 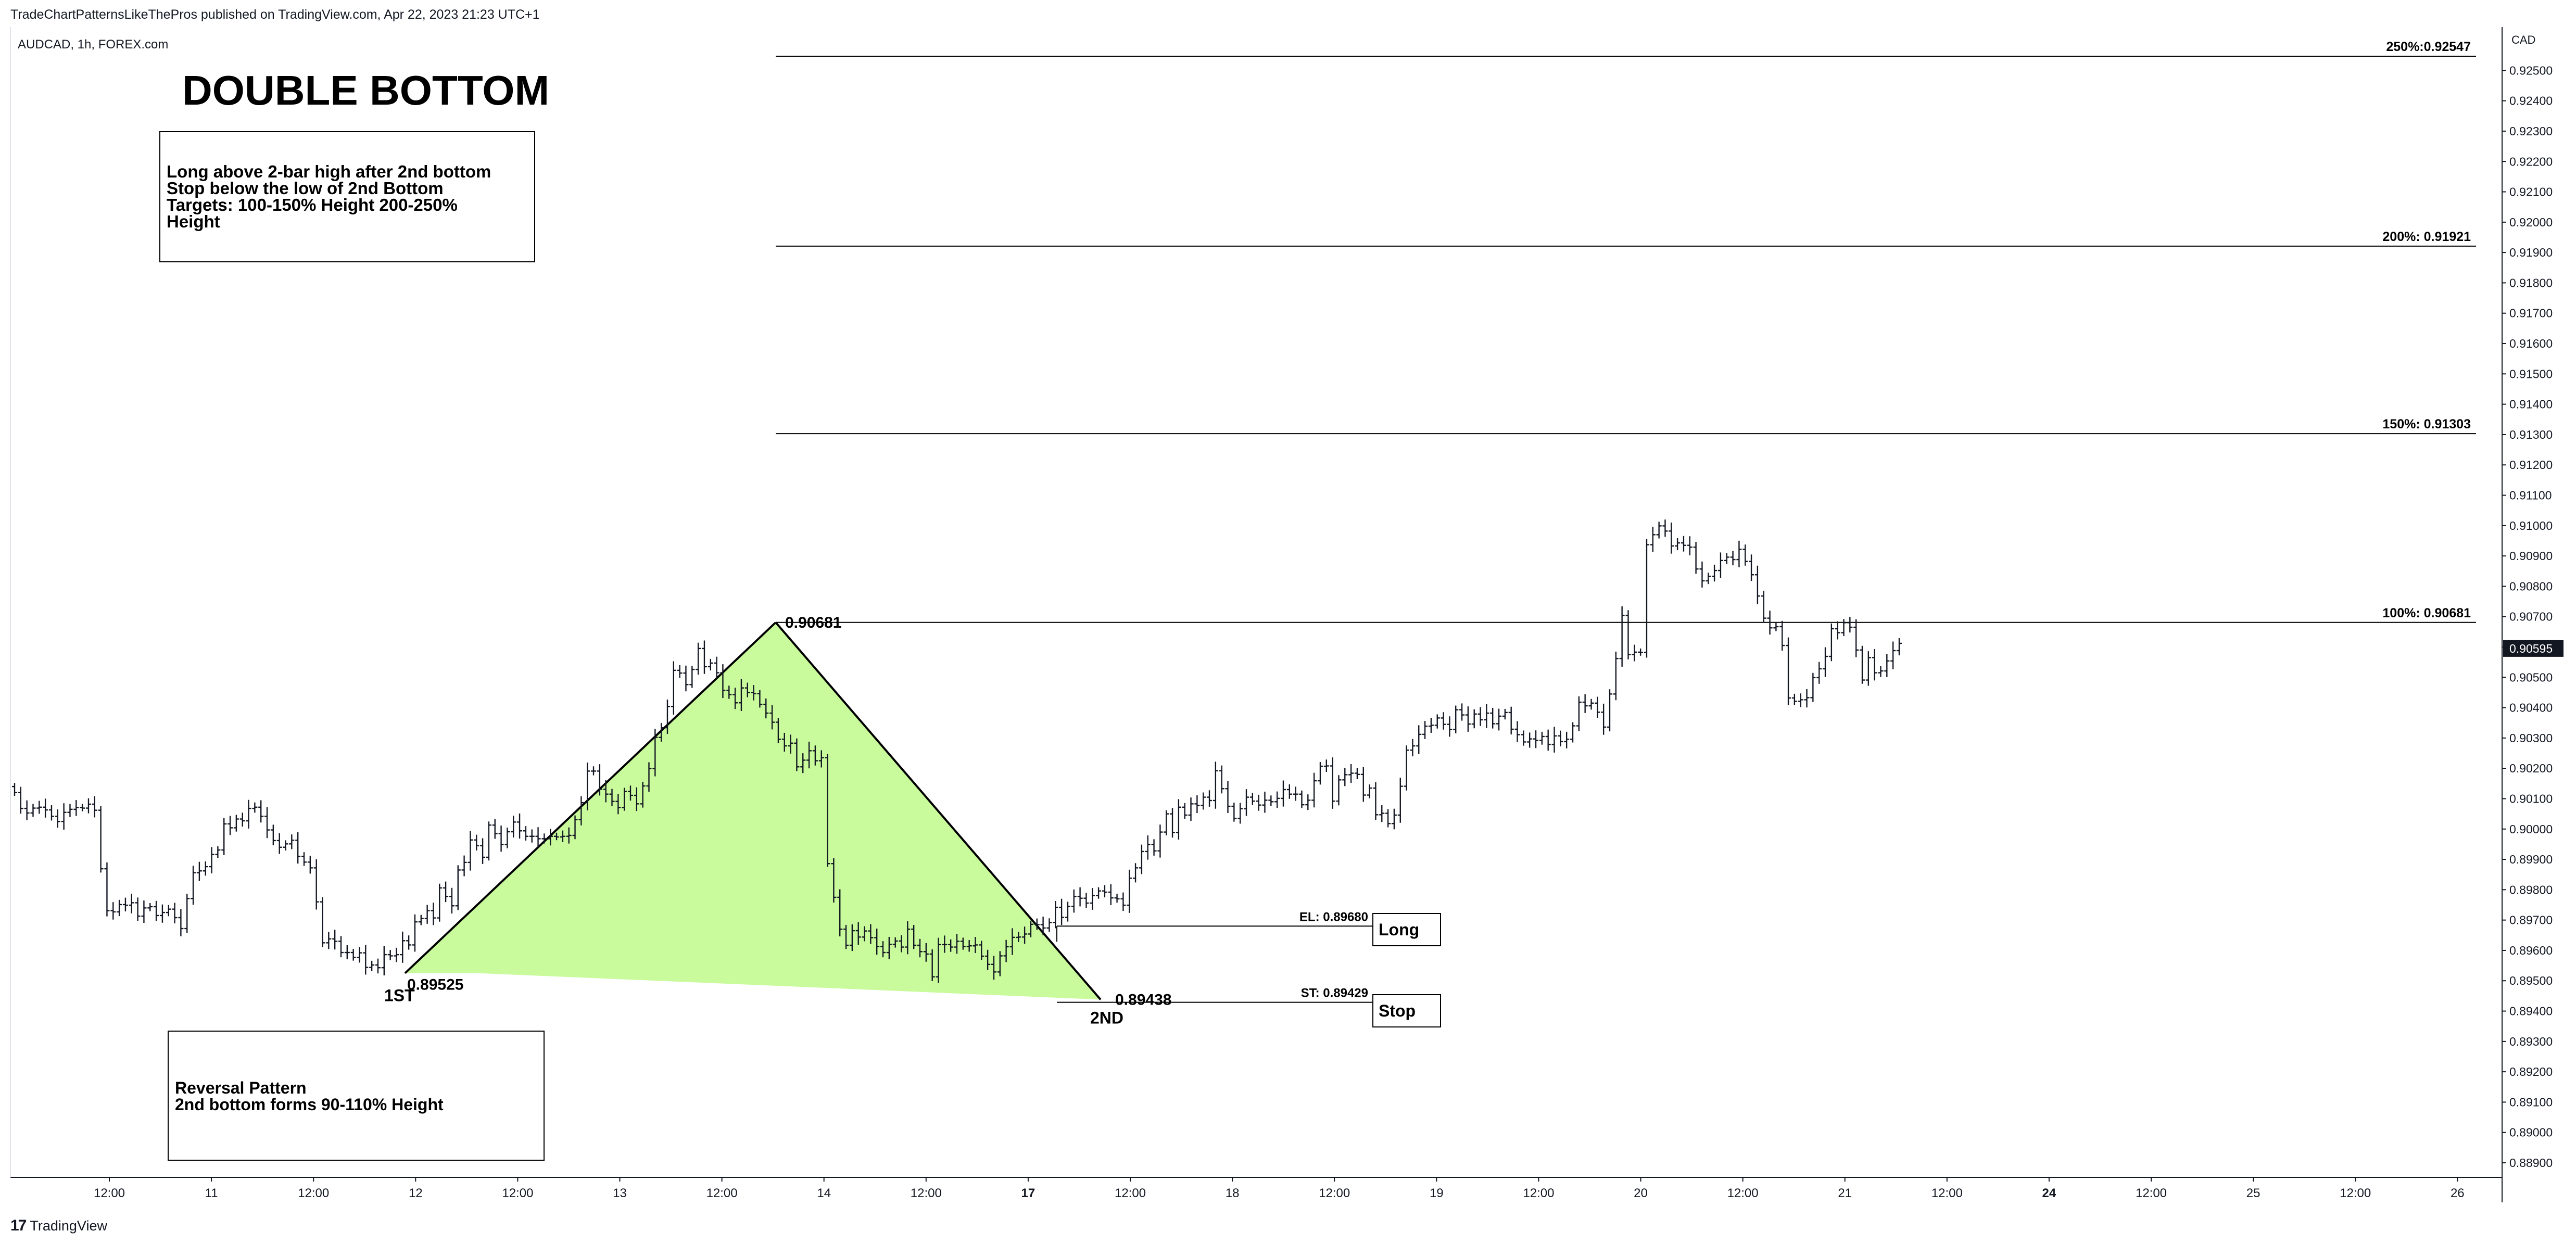 I want to click on price-tick-label: 0.91100, so click(x=2530, y=496).